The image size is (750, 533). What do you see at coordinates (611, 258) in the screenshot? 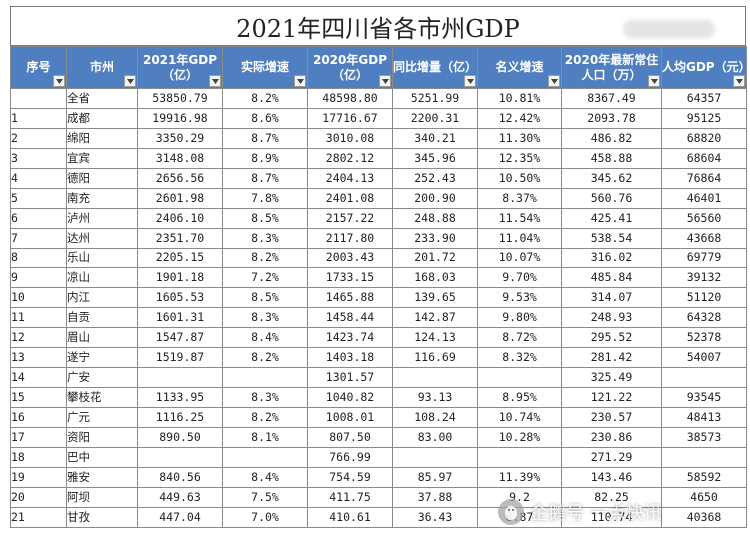
I see `cell-population: 316.02` at bounding box center [611, 258].